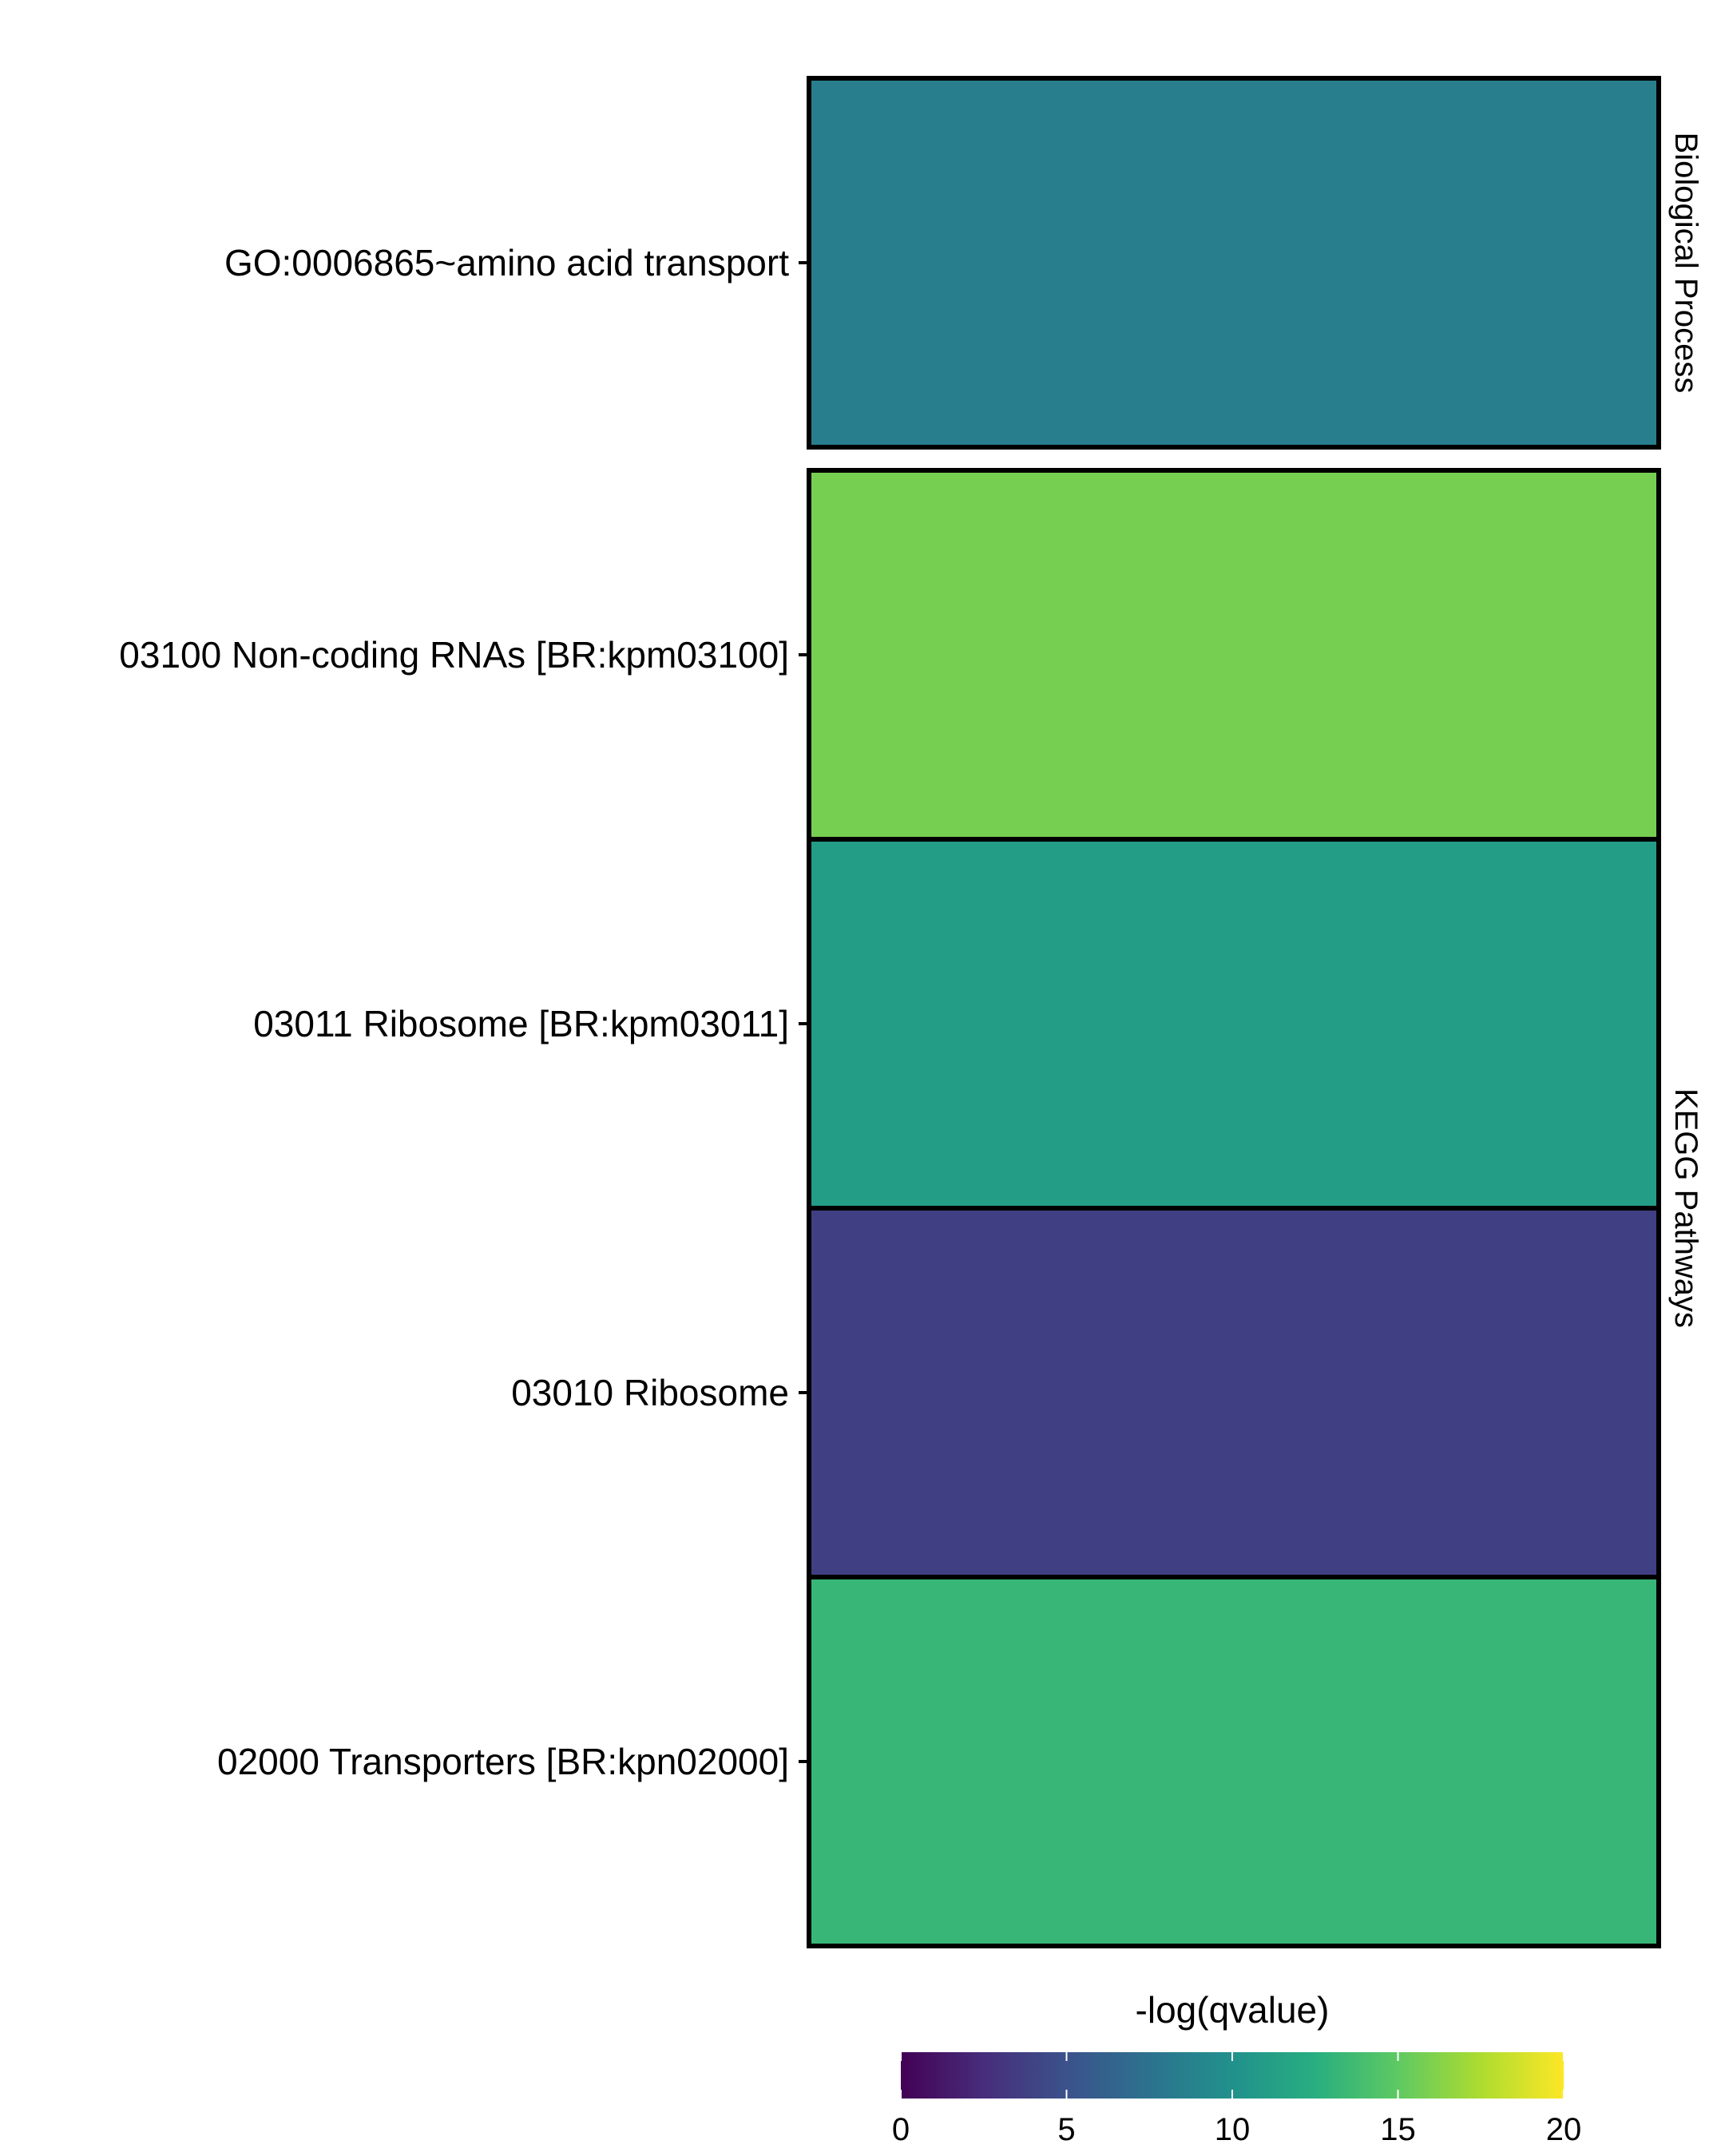 The width and height of the screenshot is (1725, 2156). What do you see at coordinates (1233, 2129) in the screenshot?
I see `colorbar-tick-label: 10` at bounding box center [1233, 2129].